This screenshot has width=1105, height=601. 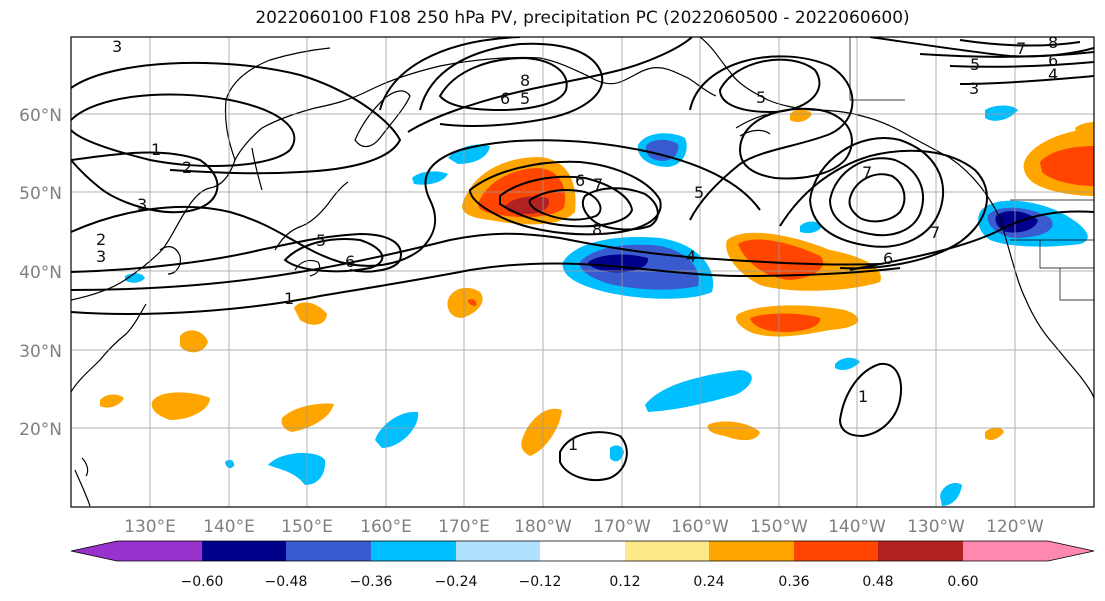 What do you see at coordinates (456, 582) in the screenshot?
I see `colorbar-tick-label: −0.24` at bounding box center [456, 582].